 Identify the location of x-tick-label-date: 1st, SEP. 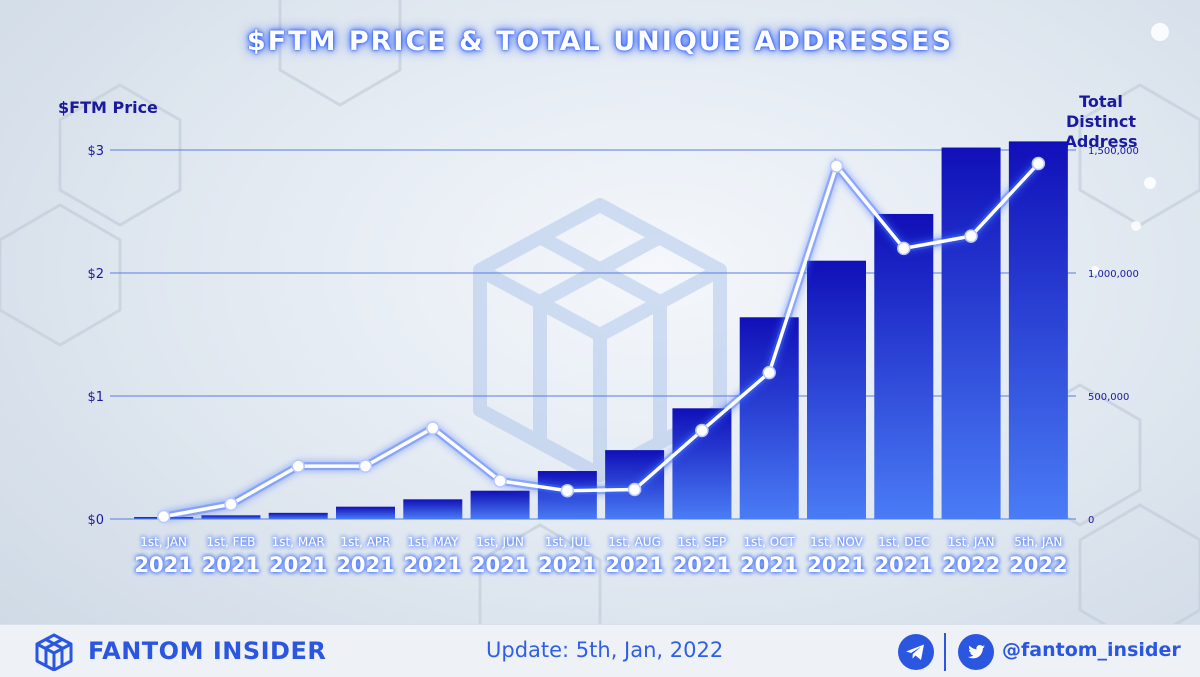
(702, 542).